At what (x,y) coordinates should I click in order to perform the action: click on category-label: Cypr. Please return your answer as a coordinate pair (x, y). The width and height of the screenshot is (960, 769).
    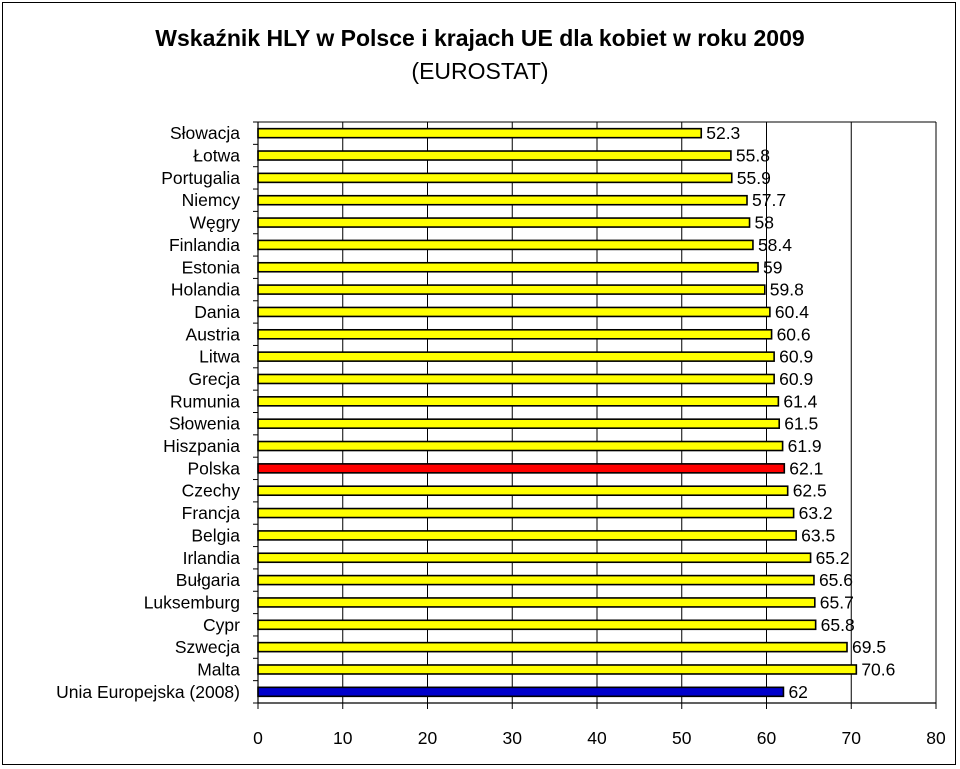
    Looking at the image, I should click on (221, 625).